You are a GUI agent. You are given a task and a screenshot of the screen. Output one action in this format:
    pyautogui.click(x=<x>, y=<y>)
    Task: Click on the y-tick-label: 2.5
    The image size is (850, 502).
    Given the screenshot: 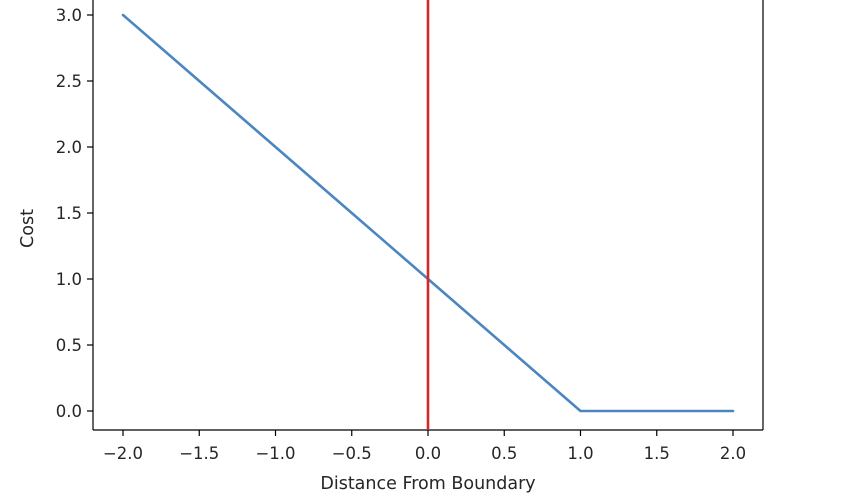 What is the action you would take?
    pyautogui.click(x=69, y=81)
    